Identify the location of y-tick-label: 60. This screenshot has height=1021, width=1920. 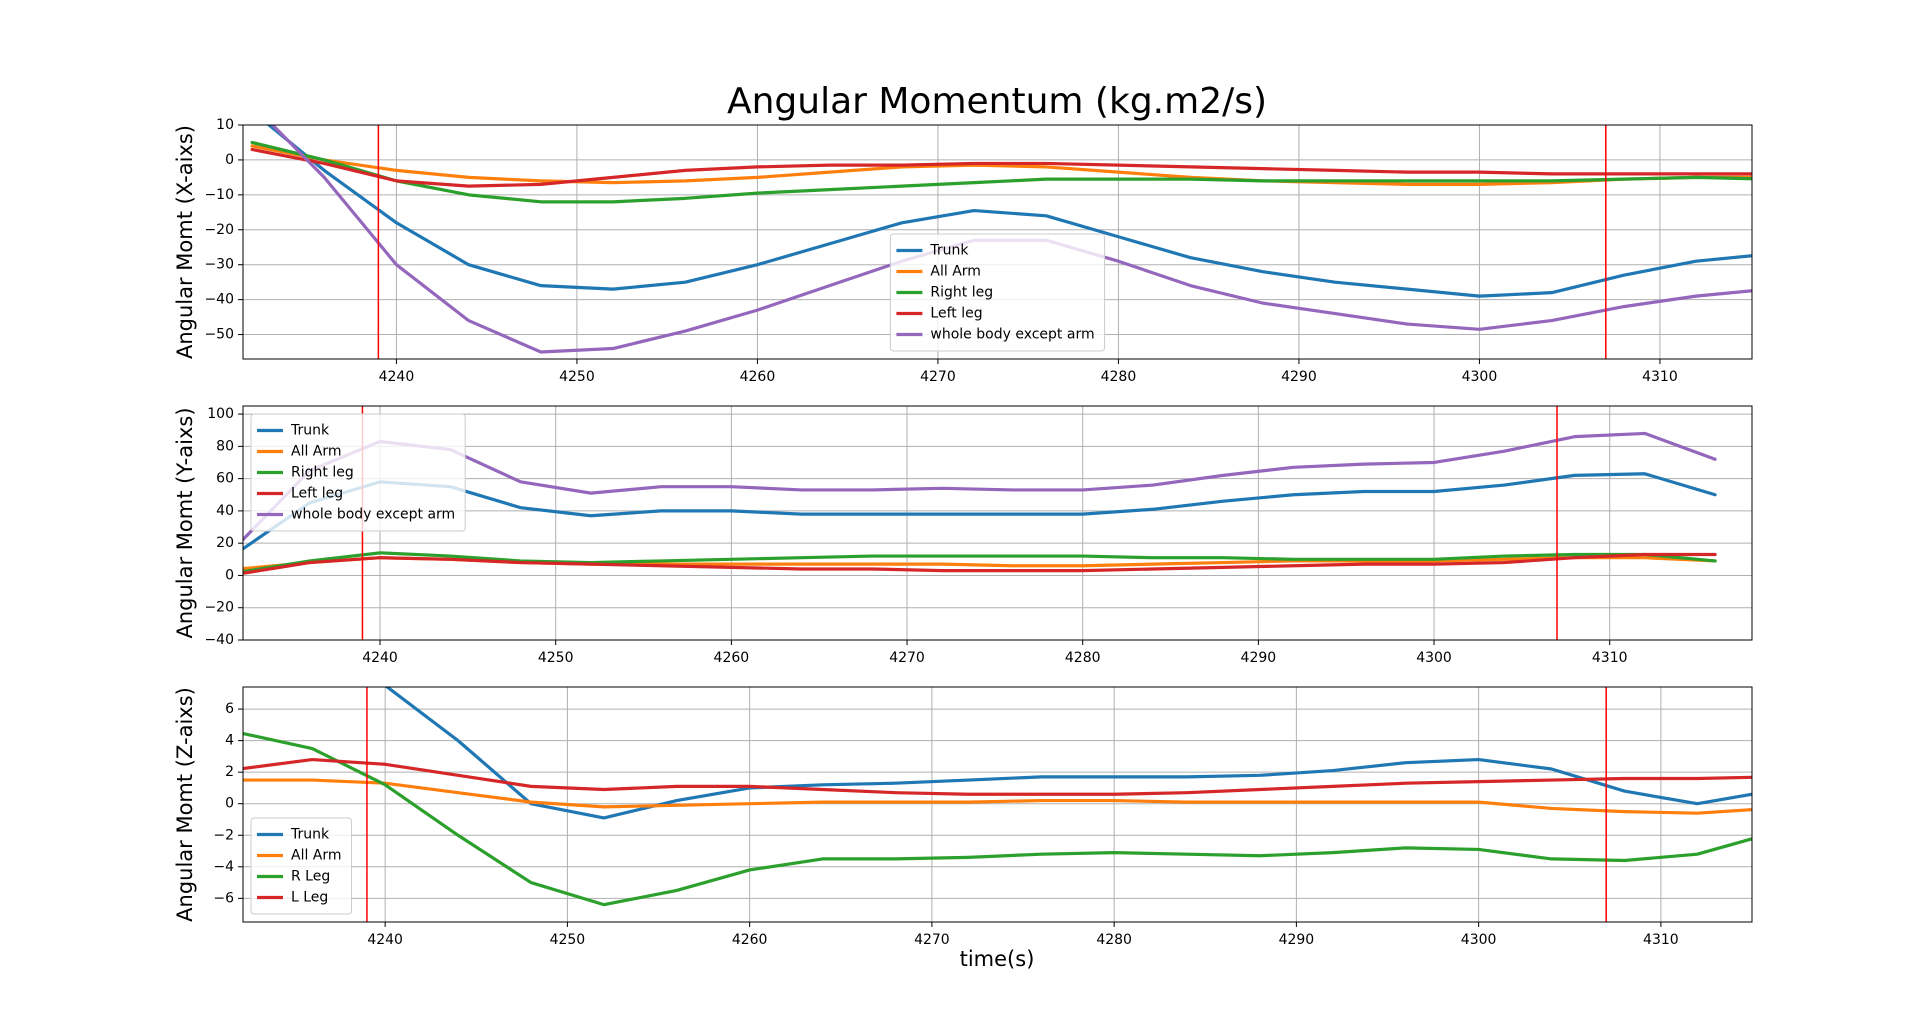
(225, 479).